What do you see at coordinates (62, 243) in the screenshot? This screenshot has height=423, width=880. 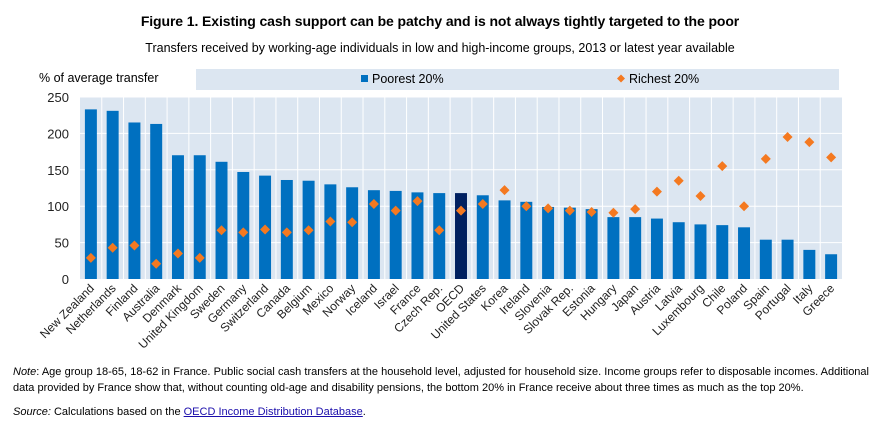 I see `y-tick-label: 50` at bounding box center [62, 243].